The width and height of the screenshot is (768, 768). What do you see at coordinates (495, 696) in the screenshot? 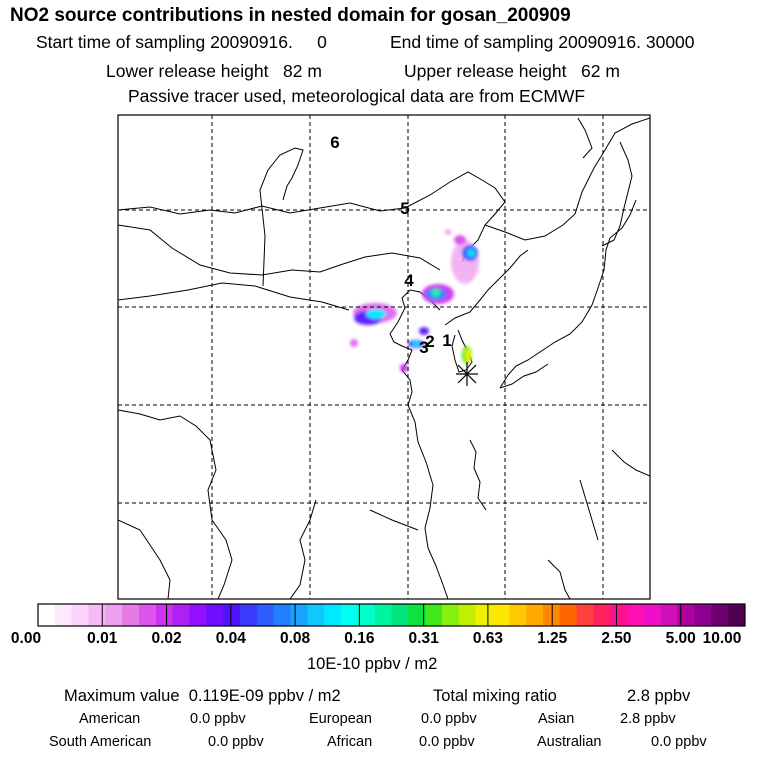
I see `total-mixing-ratio-label: Total mixing ratio` at bounding box center [495, 696].